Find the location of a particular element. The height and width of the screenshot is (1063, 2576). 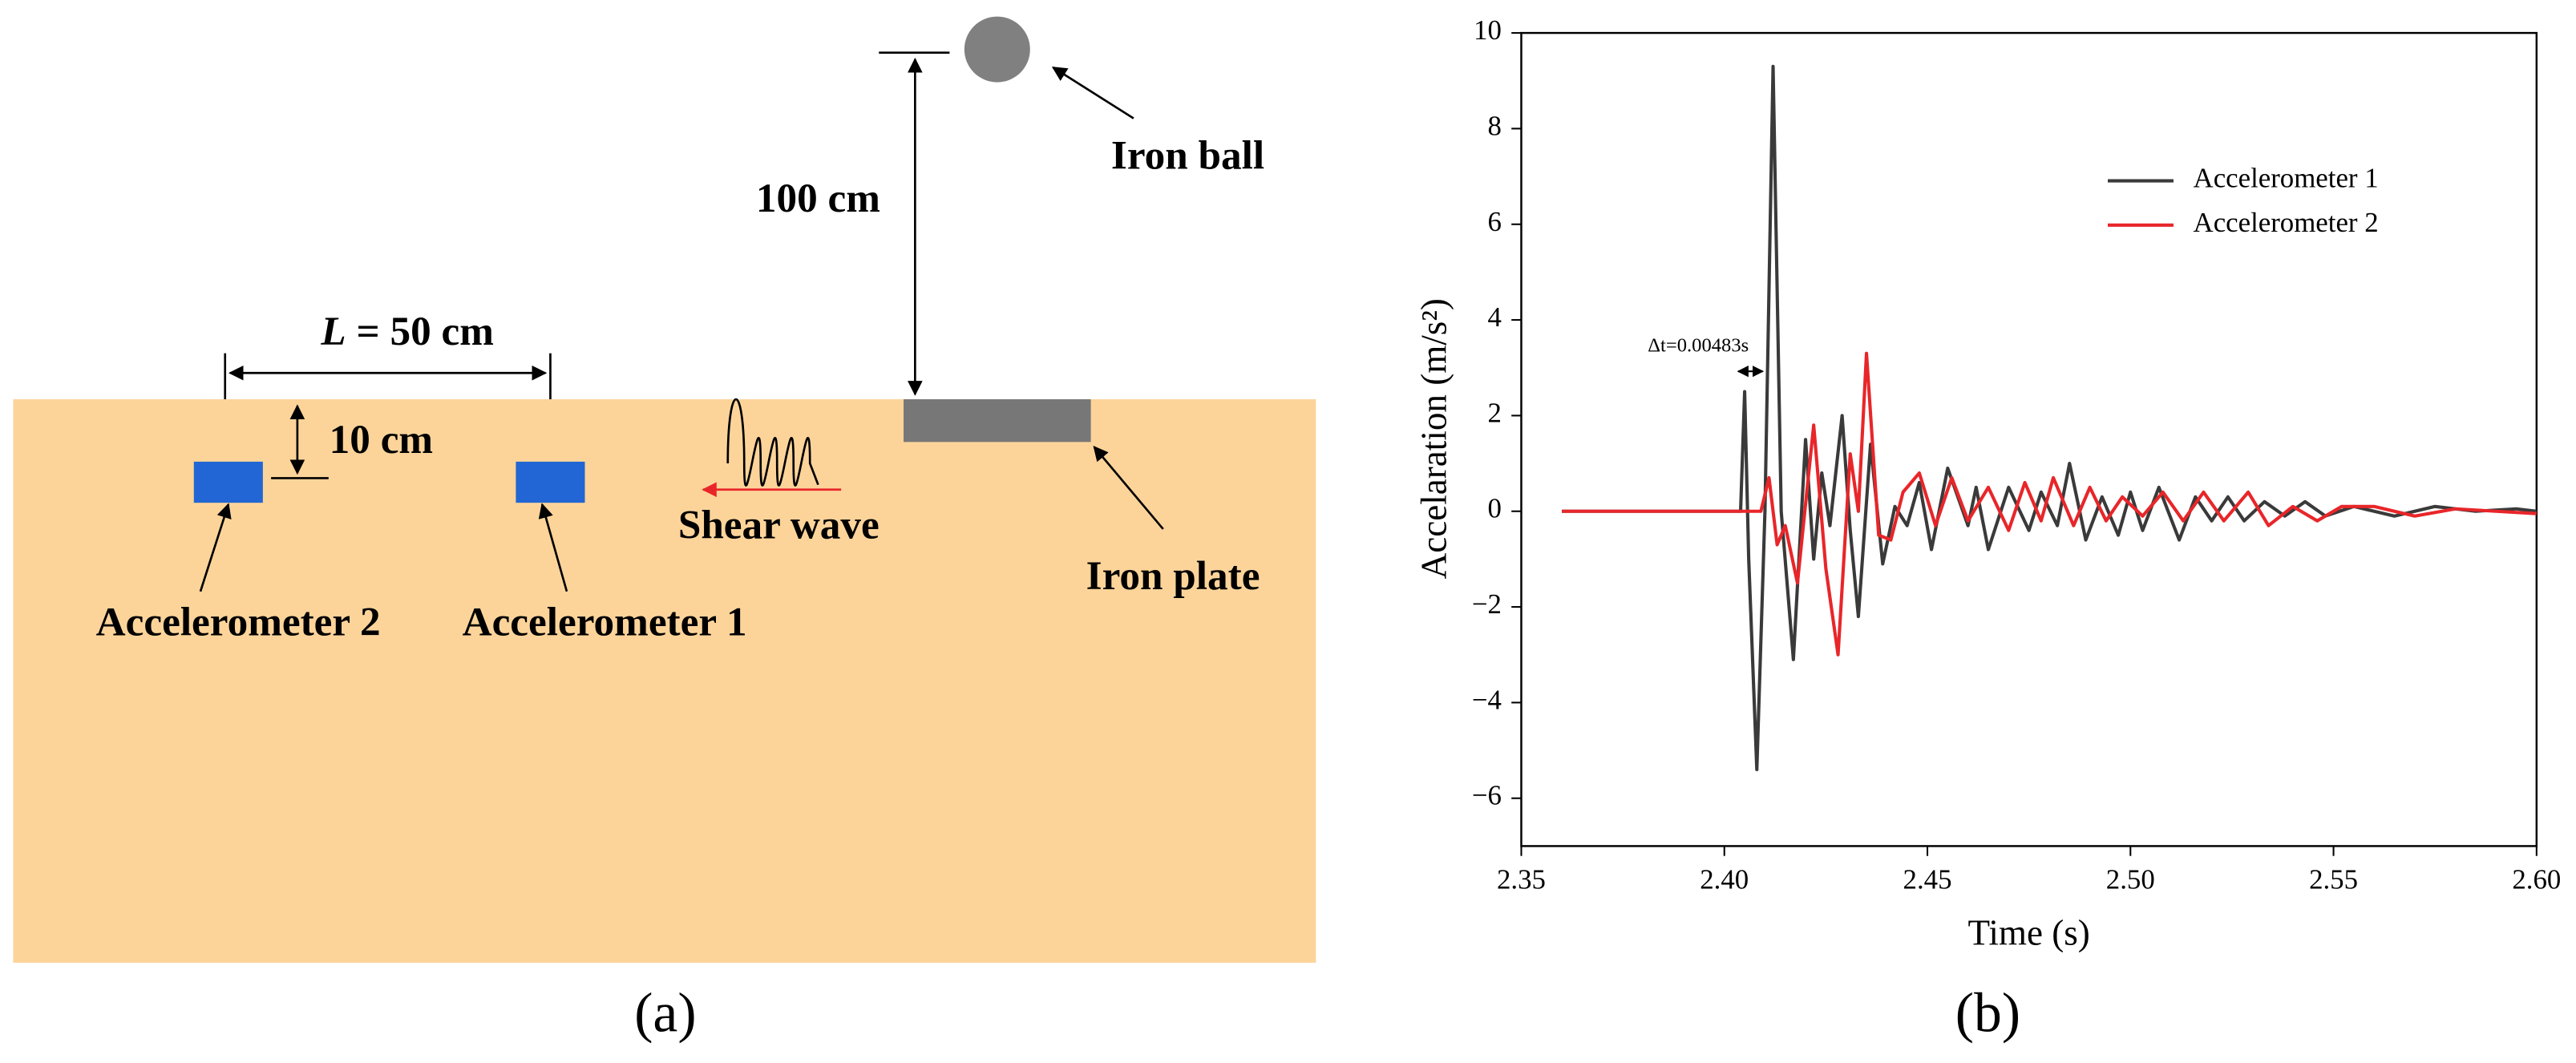

y-tick-label: 2 is located at coordinates (1494, 412).